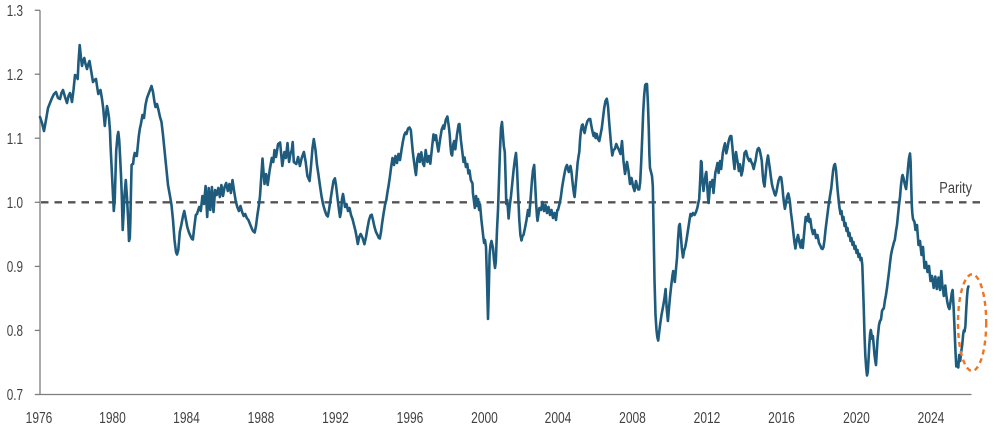 Image resolution: width=1000 pixels, height=434 pixels. I want to click on svg-text: 1.1, so click(15, 139).